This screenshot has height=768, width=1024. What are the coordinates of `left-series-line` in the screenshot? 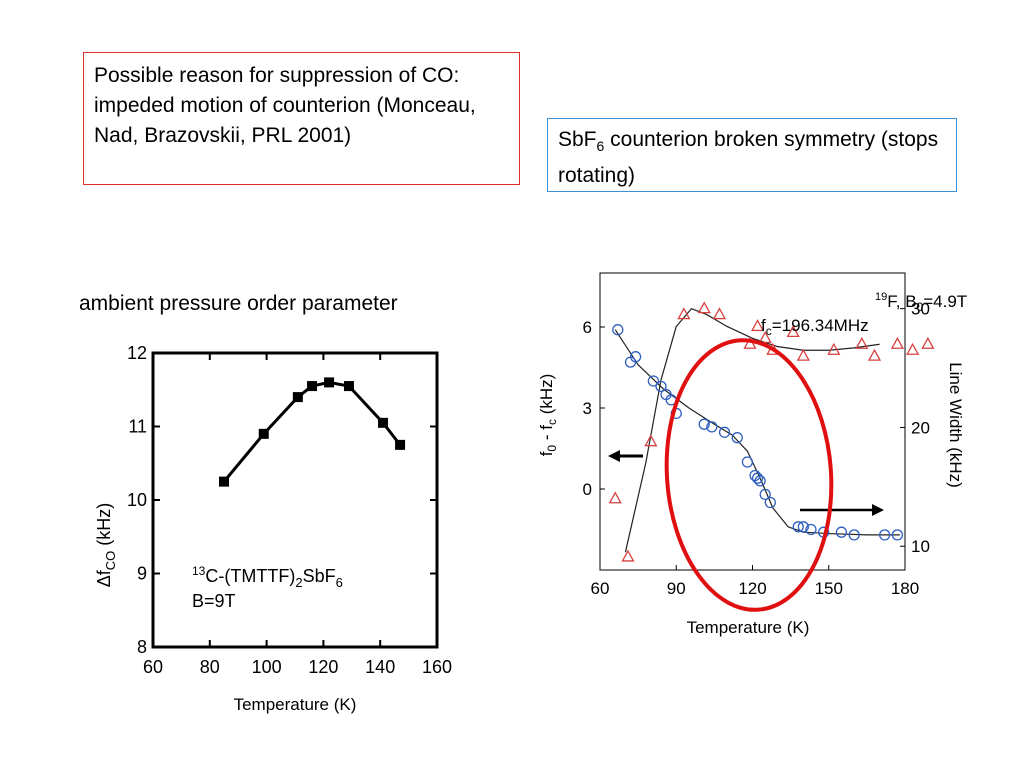 It's located at (312, 431).